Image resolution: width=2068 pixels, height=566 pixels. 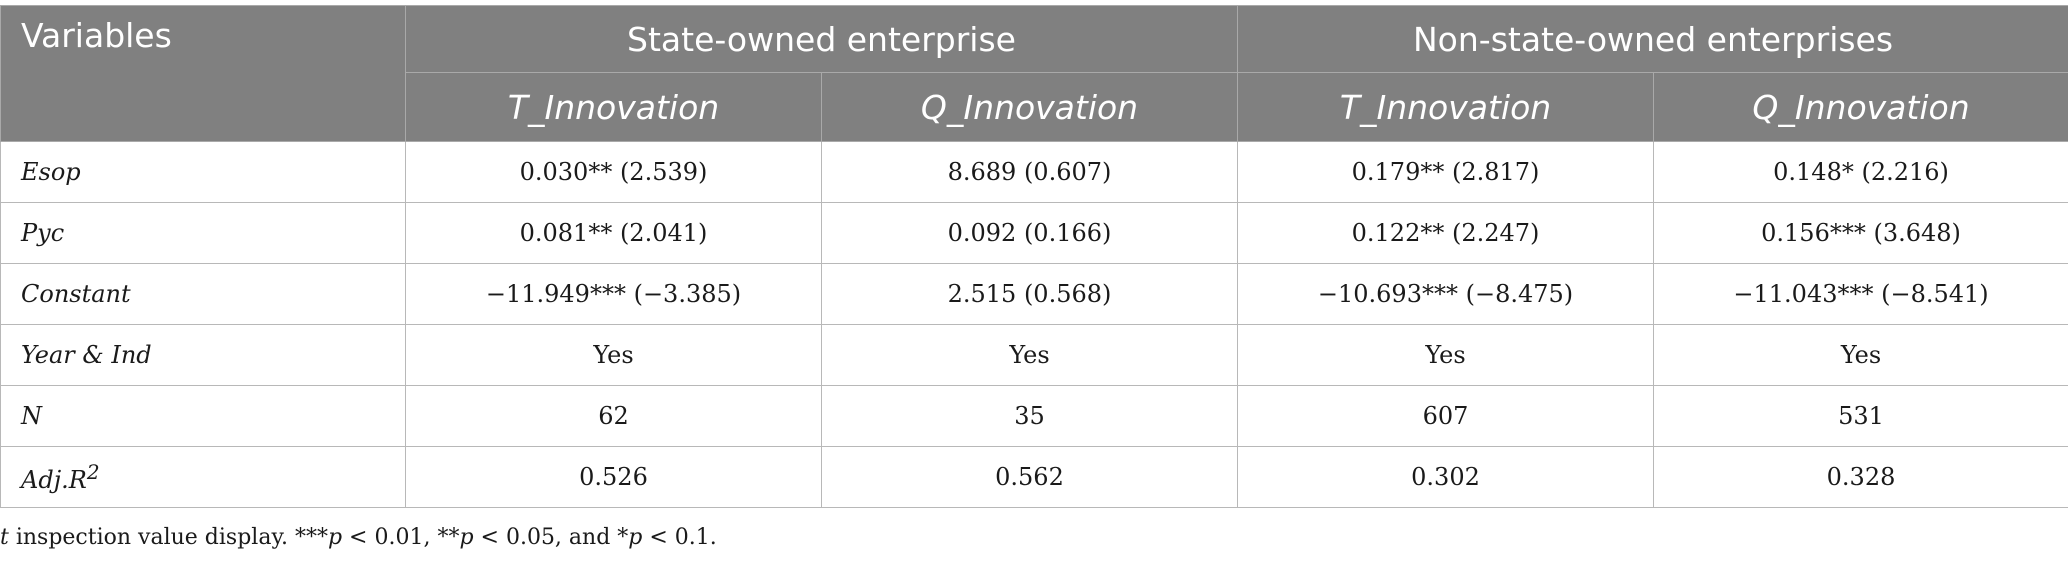 What do you see at coordinates (1029, 477) in the screenshot?
I see `table-cell: 0.562` at bounding box center [1029, 477].